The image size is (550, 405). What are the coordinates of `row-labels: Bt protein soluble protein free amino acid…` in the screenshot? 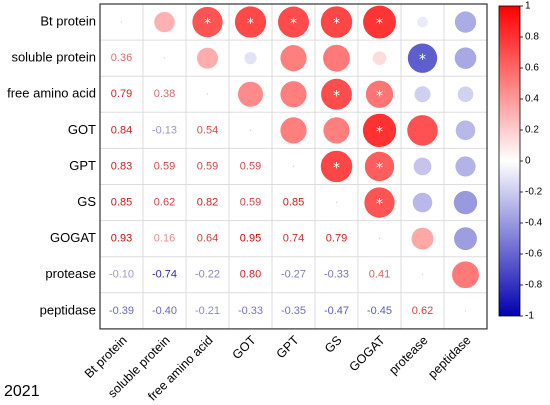 It's located at (51, 165).